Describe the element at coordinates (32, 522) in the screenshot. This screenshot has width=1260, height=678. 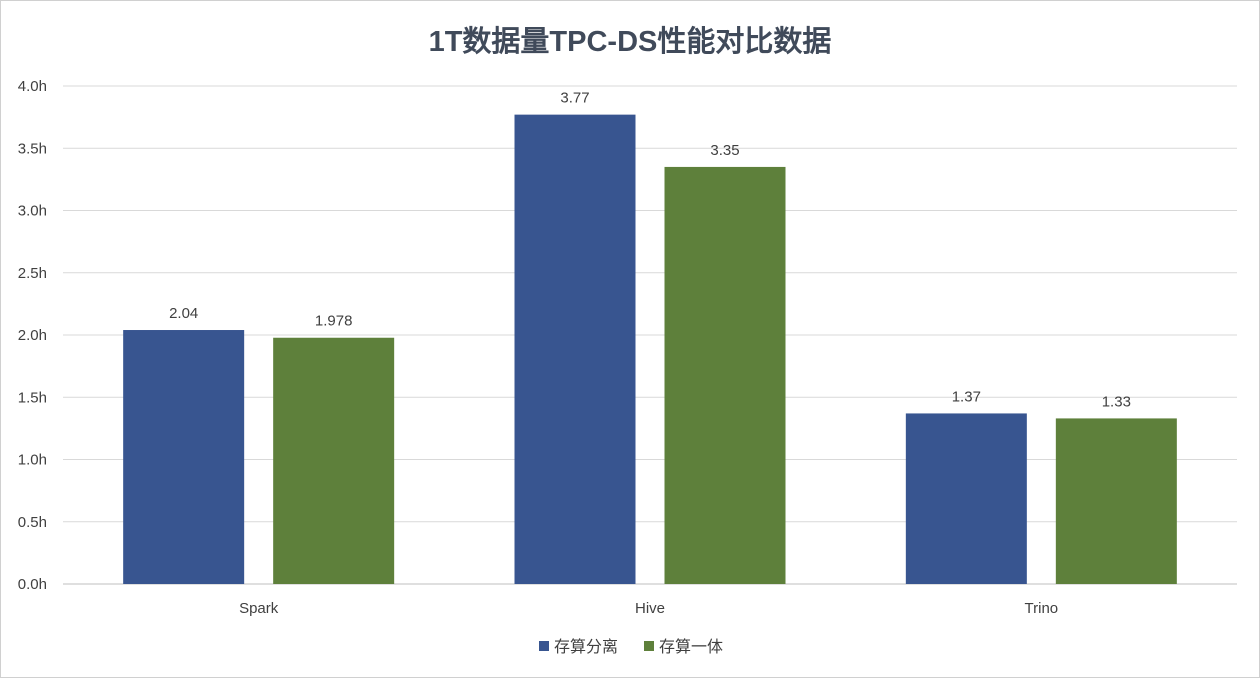
I see `y-tick-label: 0.5h` at that location.